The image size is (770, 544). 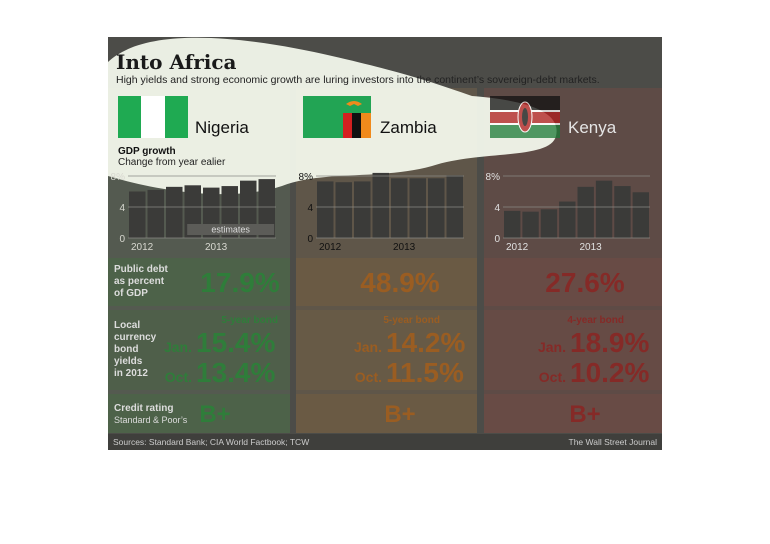 What do you see at coordinates (127, 325) in the screenshot?
I see `row-label: Local` at bounding box center [127, 325].